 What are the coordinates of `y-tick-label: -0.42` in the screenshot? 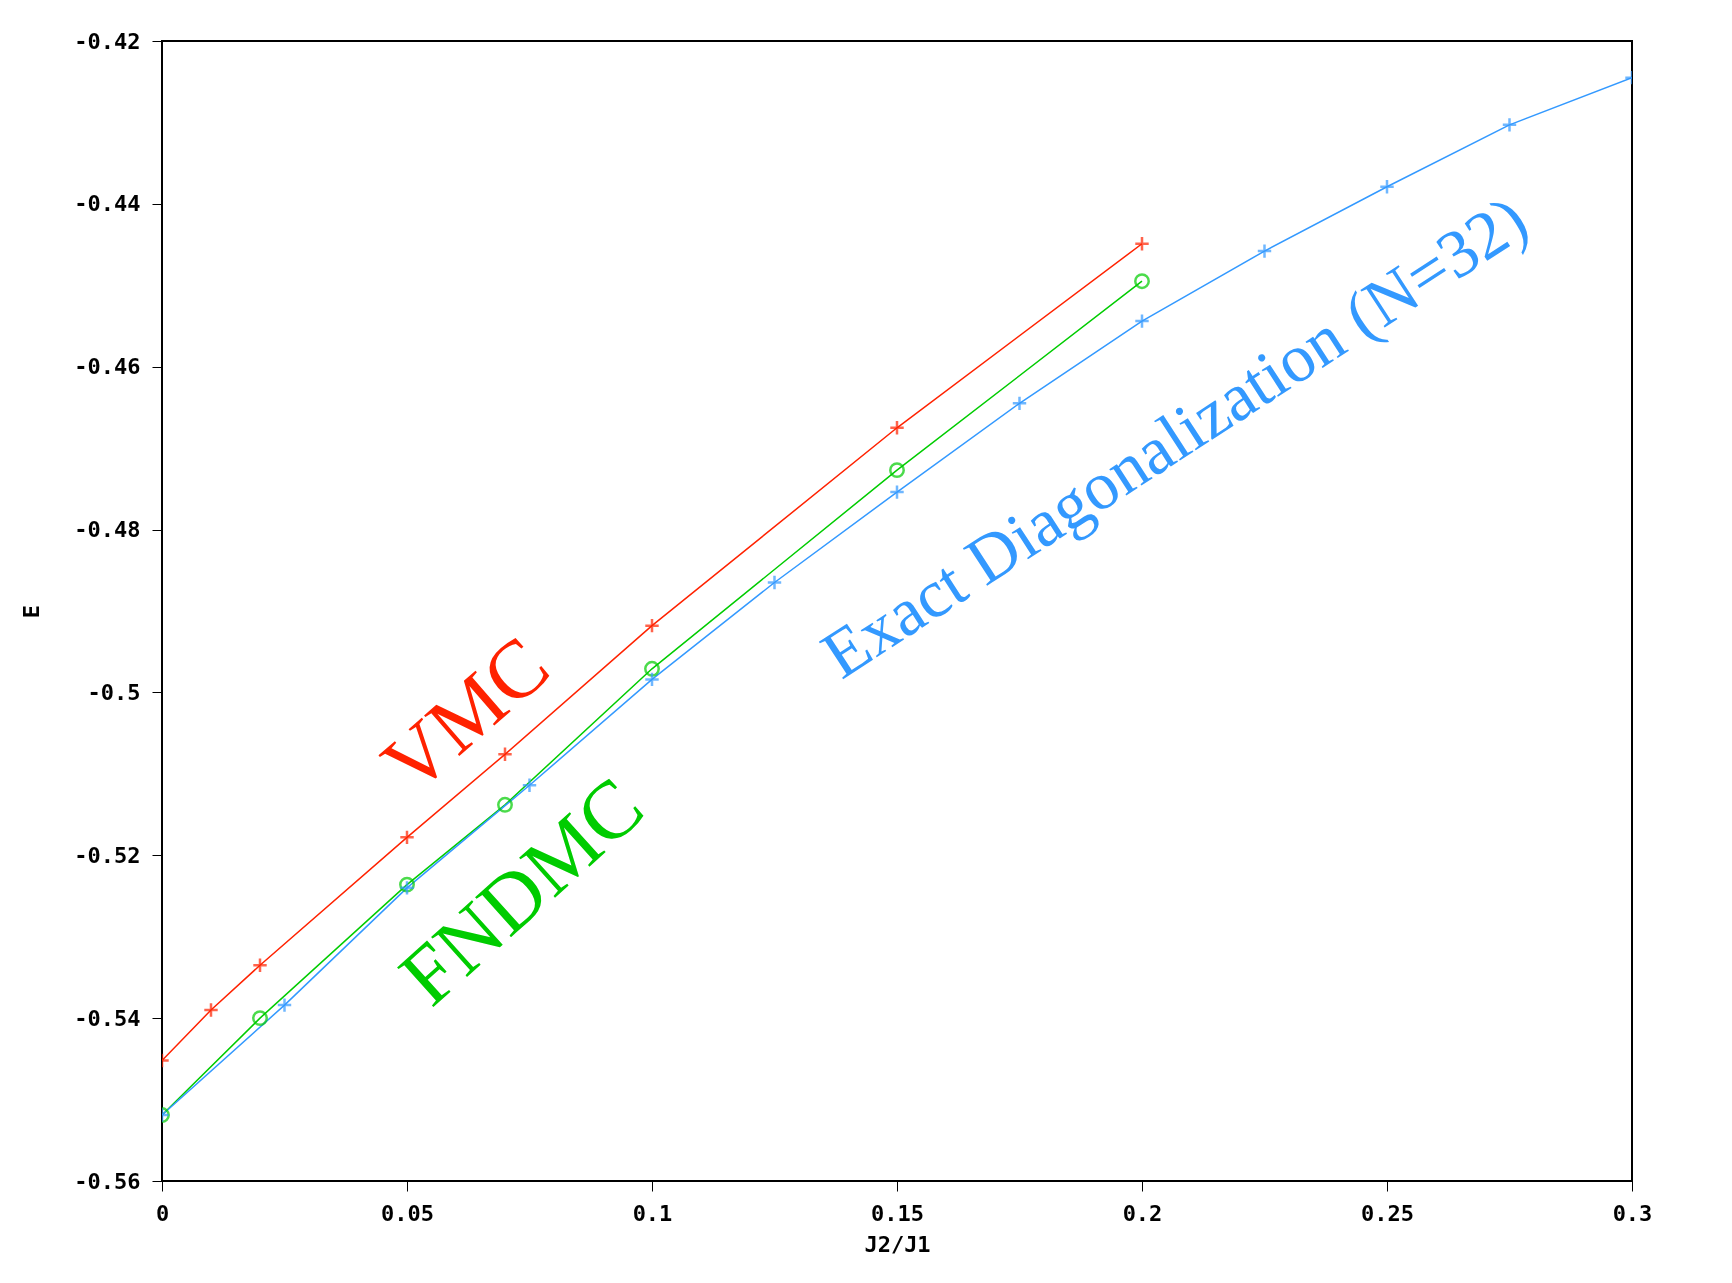 It's located at (107, 41).